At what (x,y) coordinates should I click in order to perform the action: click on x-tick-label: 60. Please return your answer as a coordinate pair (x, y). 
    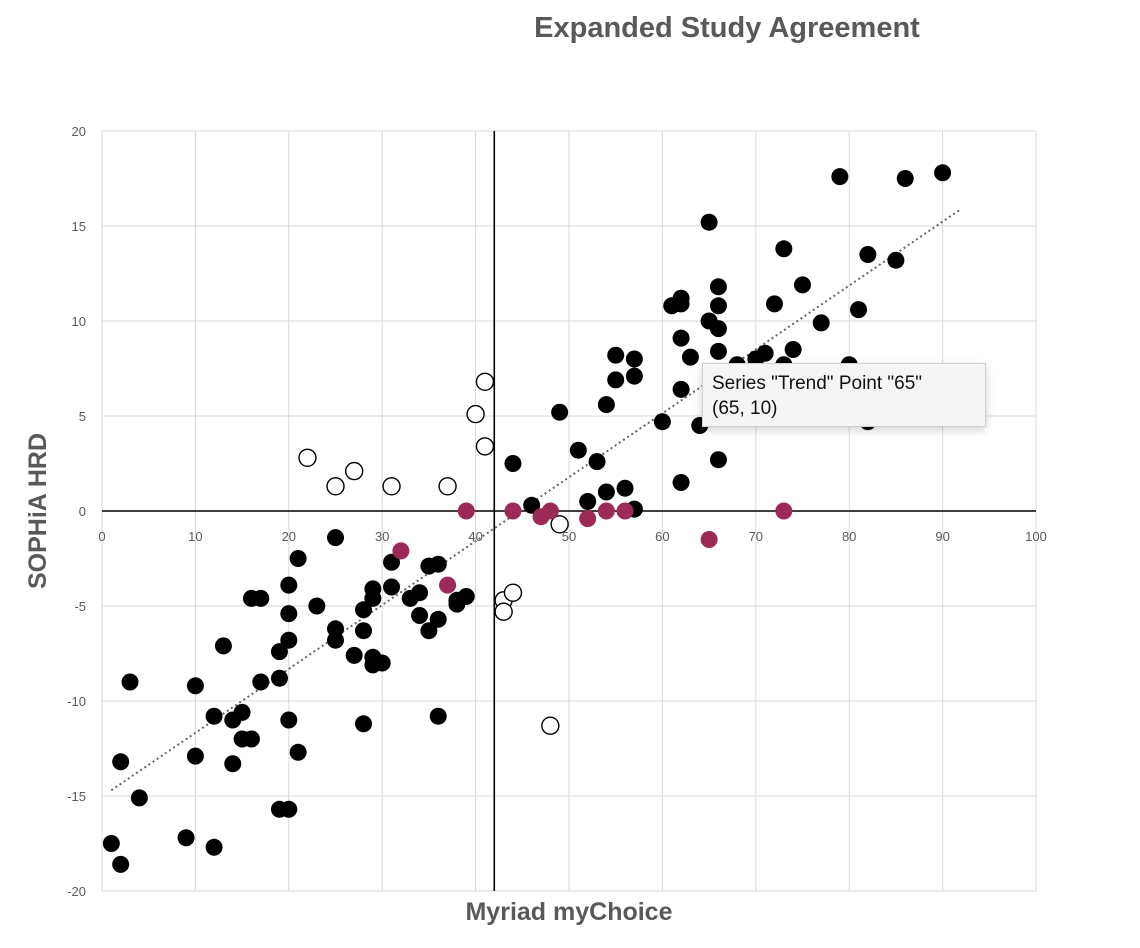
    Looking at the image, I should click on (662, 536).